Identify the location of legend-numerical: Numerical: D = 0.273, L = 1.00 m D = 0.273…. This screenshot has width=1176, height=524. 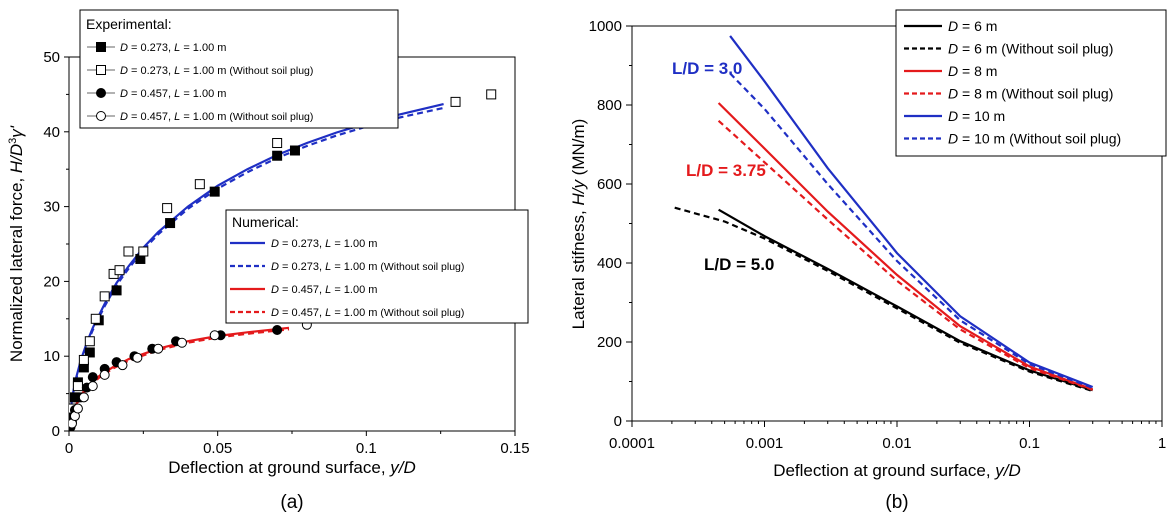
(377, 266).